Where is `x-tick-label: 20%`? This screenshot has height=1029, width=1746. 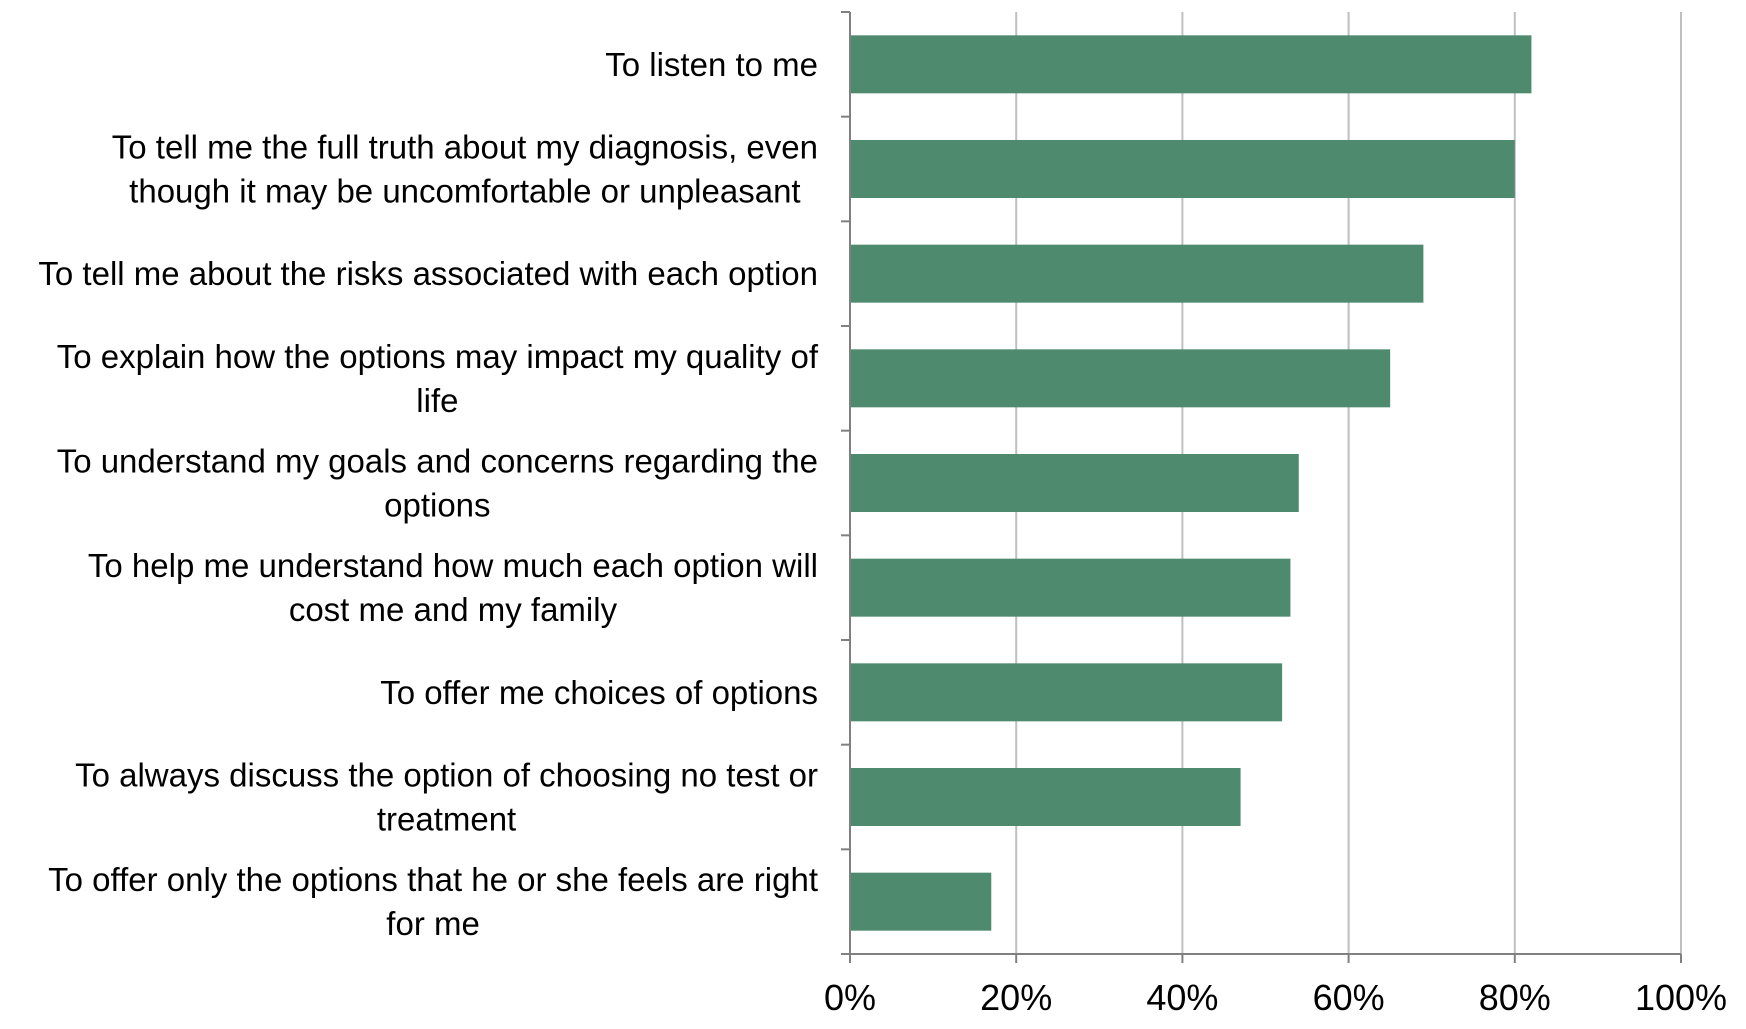
x-tick-label: 20% is located at coordinates (1016, 997).